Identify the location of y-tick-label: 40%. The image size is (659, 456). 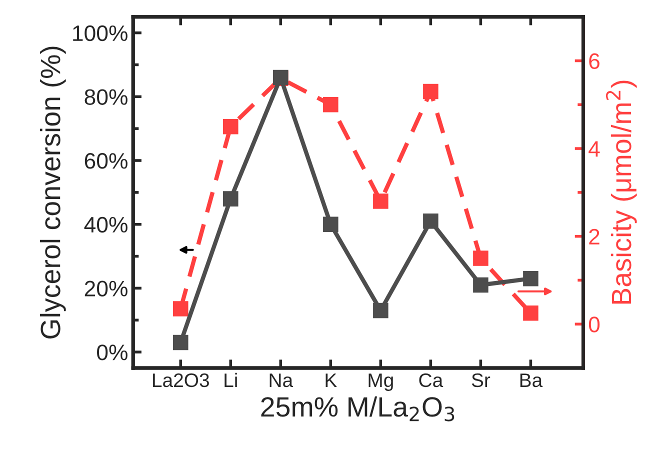
(106, 224).